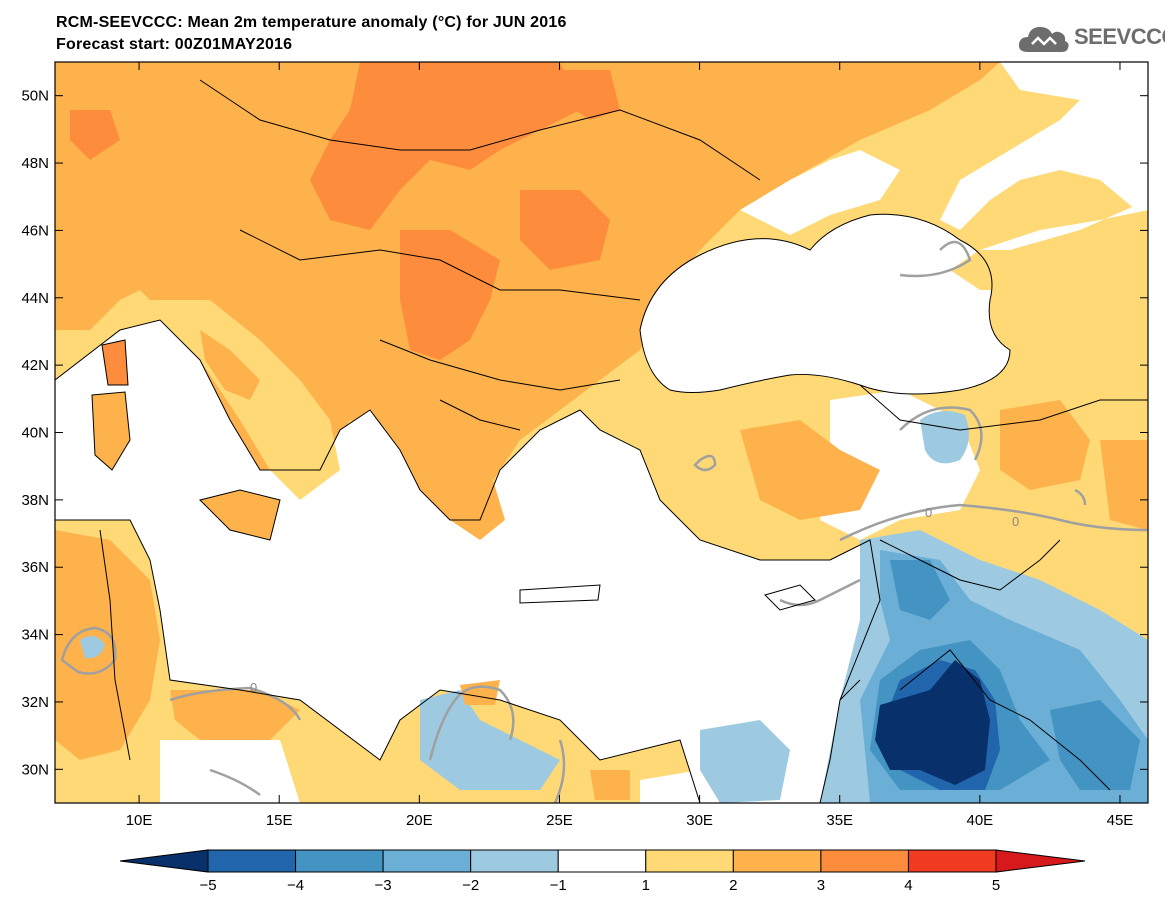 This screenshot has height=907, width=1165. What do you see at coordinates (35, 163) in the screenshot?
I see `lat-label: 48N` at bounding box center [35, 163].